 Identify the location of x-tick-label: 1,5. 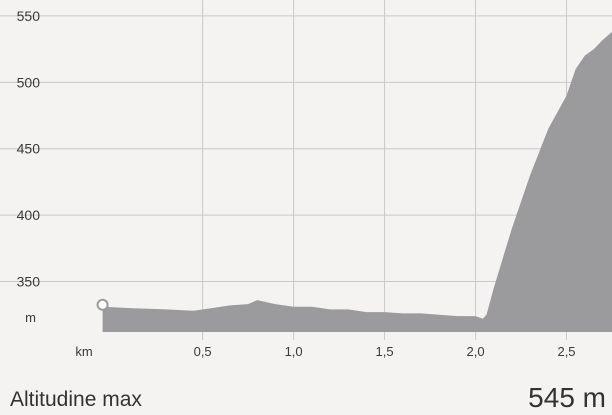
(385, 351).